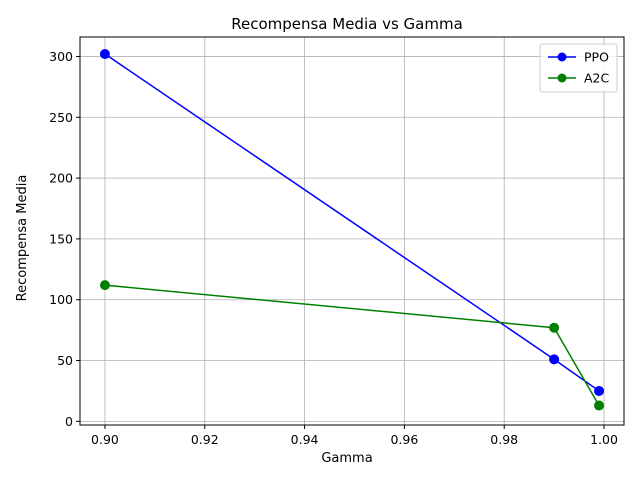  I want to click on legend-marker-a2c, so click(562, 78).